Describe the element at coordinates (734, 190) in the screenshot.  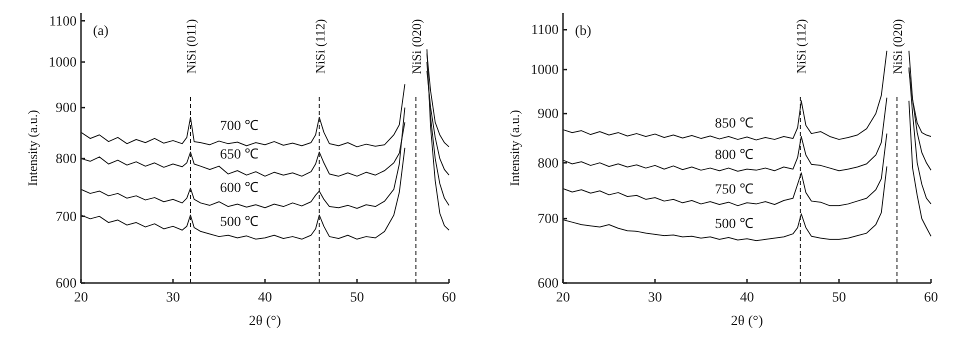
I see `series-label: 750 ℃` at that location.